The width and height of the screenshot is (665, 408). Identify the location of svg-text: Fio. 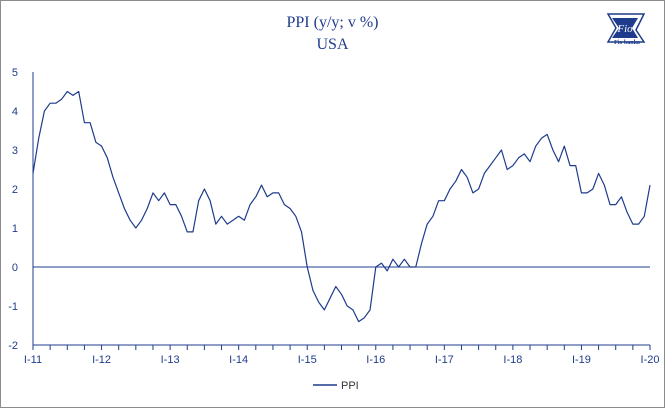
(624, 29).